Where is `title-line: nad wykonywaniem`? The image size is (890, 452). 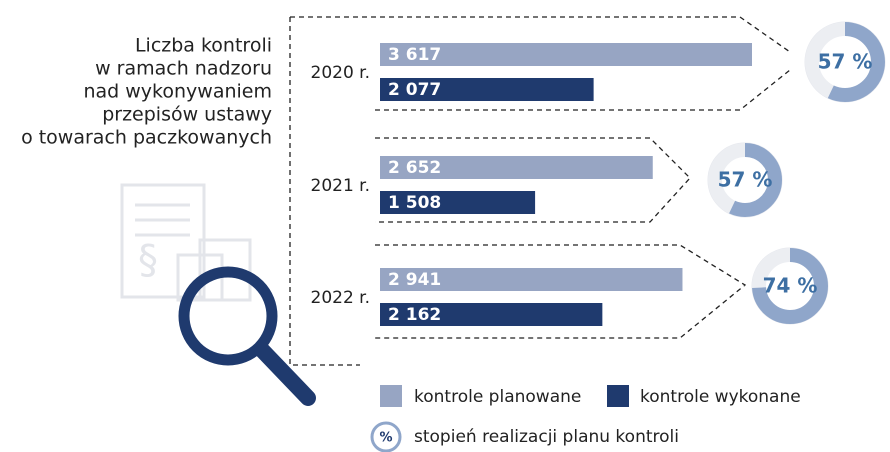 title-line: nad wykonywaniem is located at coordinates (177, 92).